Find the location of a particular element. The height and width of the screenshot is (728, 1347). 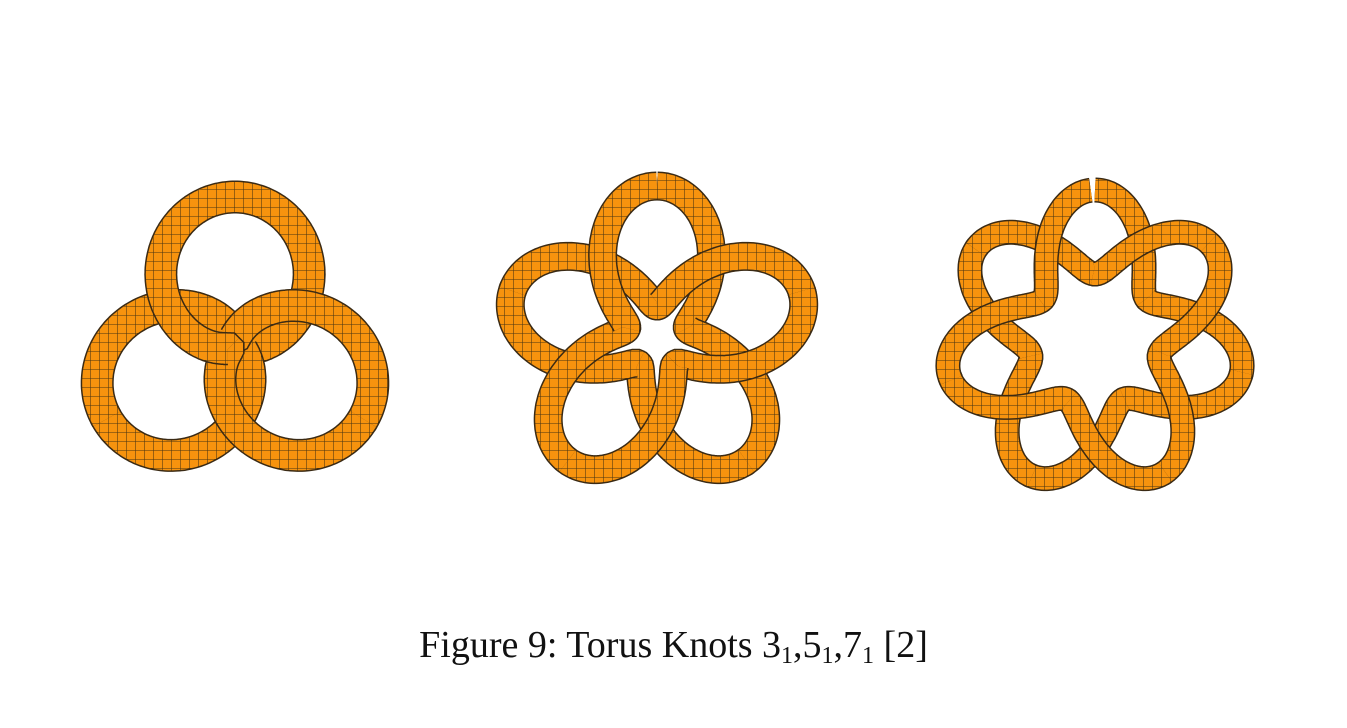

figure-caption: Figure 9: Torus Knots 31,51,71 [2] is located at coordinates (673, 646).